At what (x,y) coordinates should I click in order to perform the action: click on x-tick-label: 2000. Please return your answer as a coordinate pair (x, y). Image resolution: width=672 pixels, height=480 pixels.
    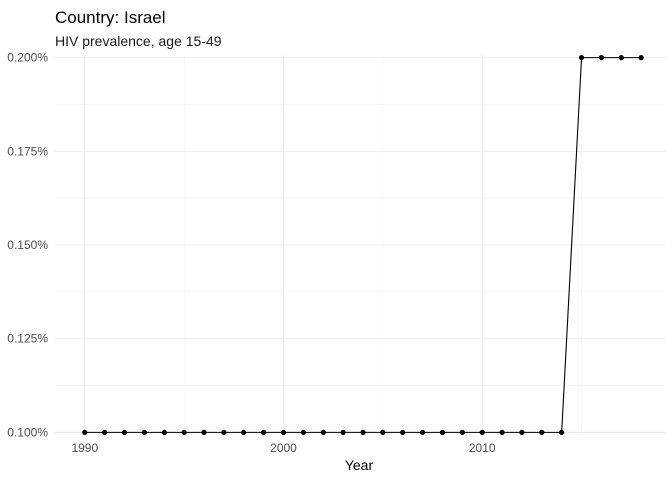
    Looking at the image, I should click on (283, 448).